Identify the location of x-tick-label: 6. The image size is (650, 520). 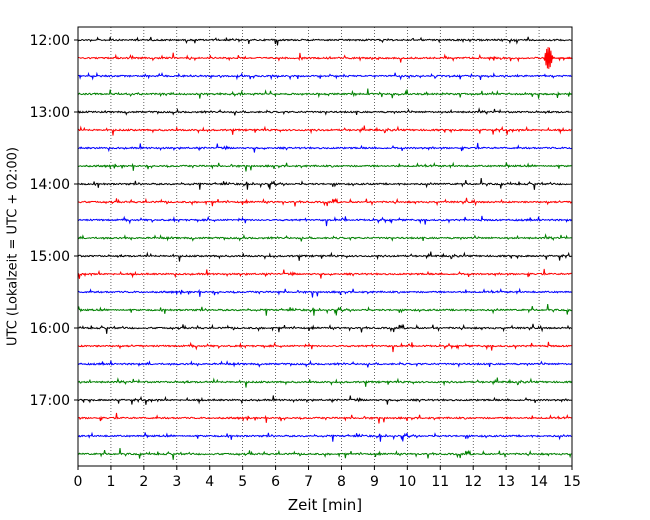
(275, 482).